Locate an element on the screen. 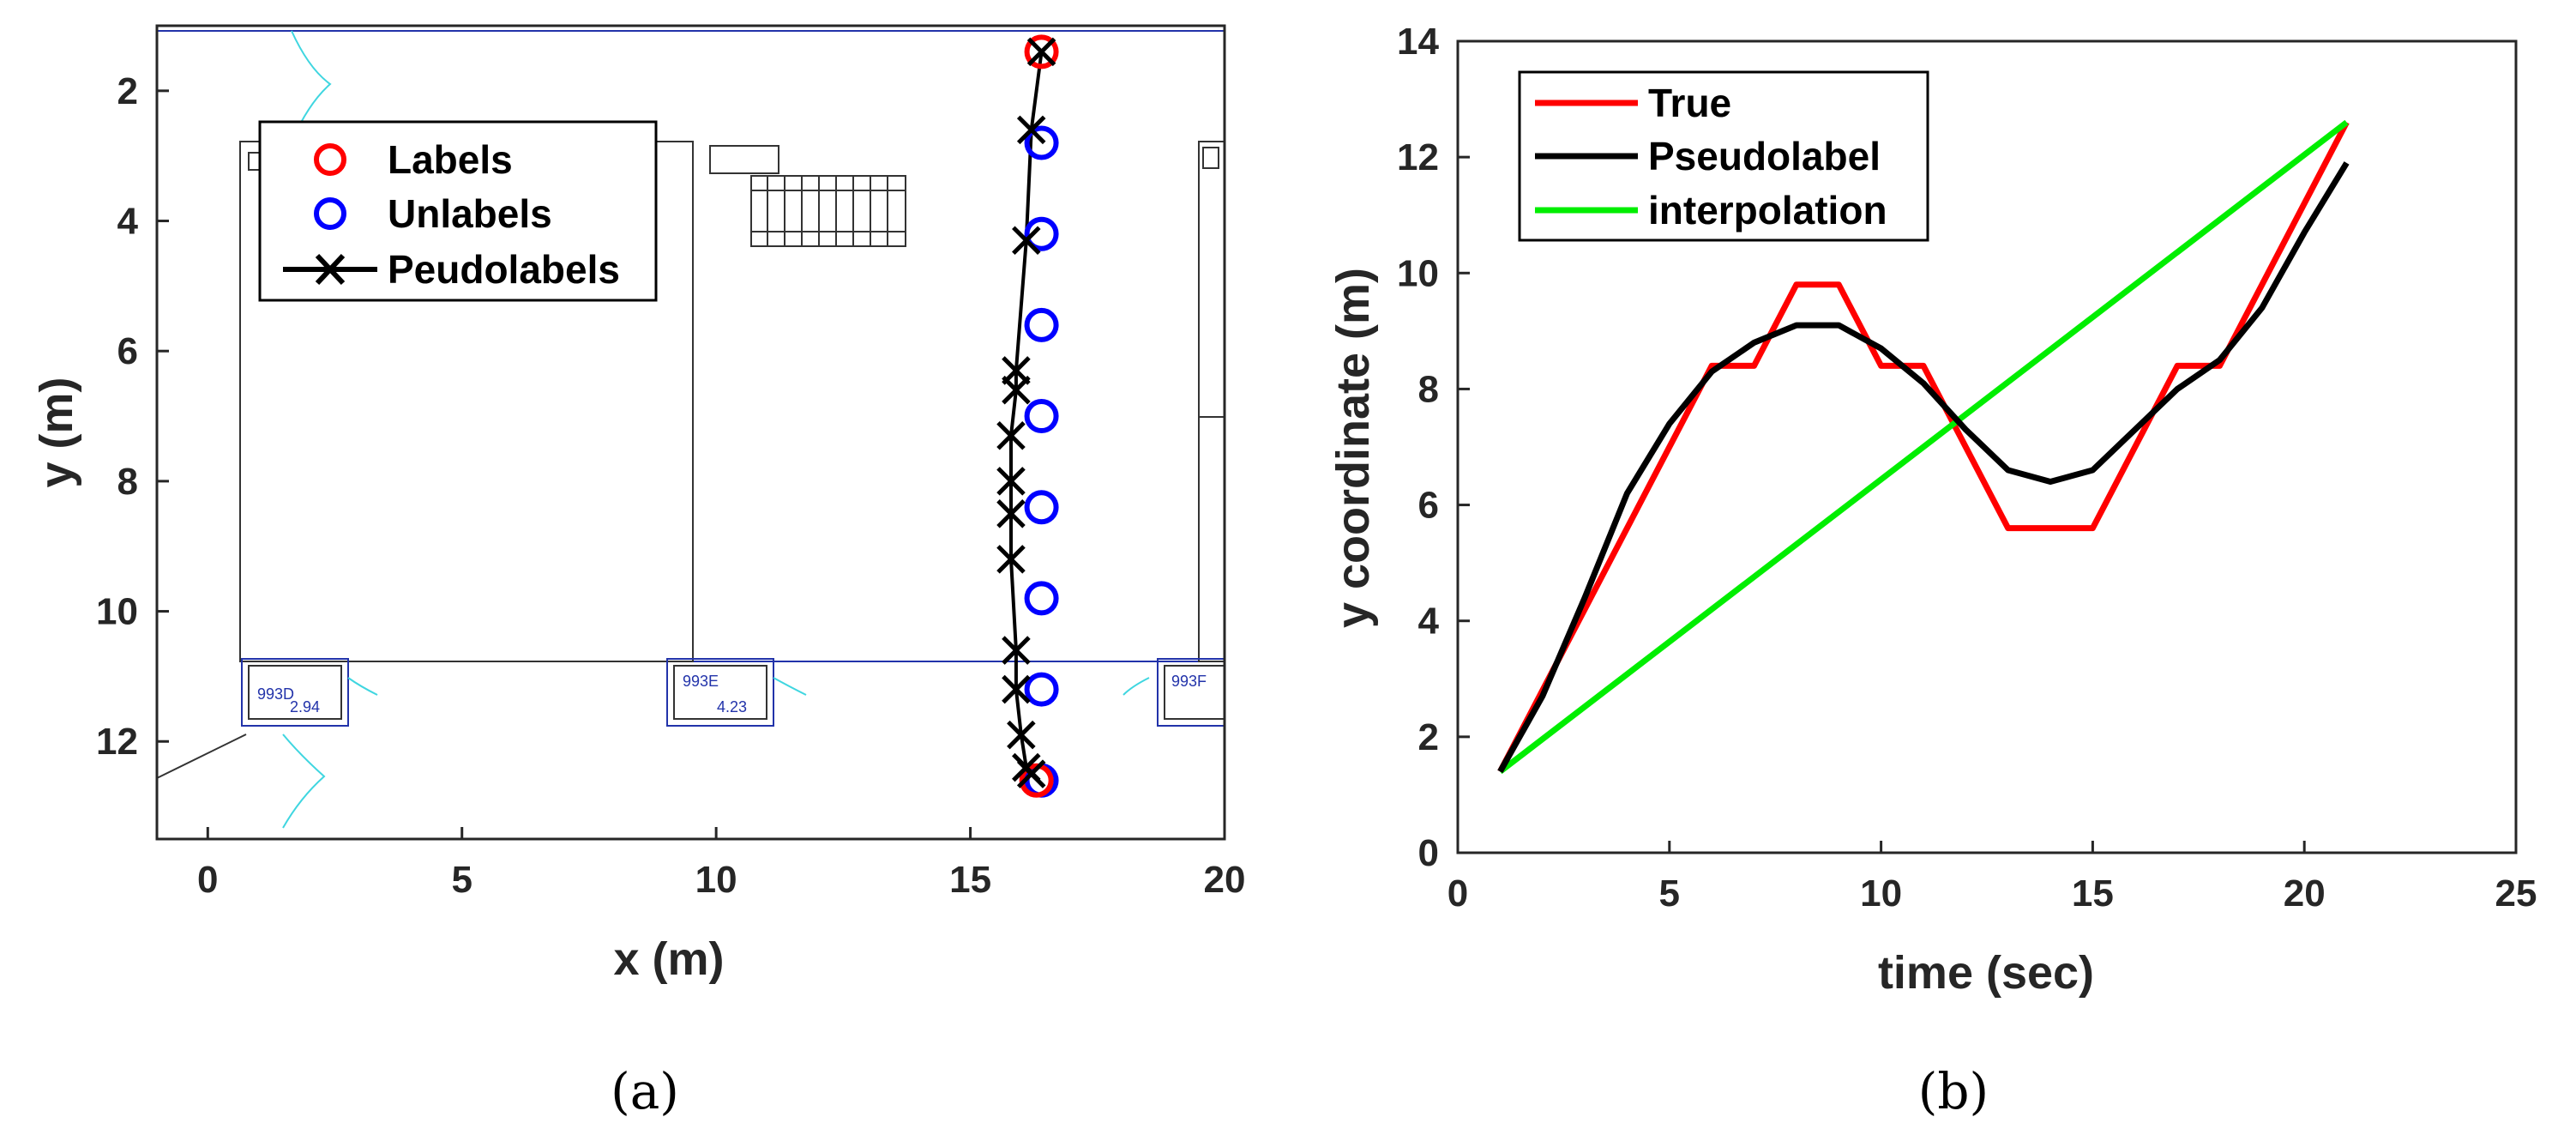 This screenshot has height=1135, width=2576. ytick-a-label: 12 is located at coordinates (117, 742).